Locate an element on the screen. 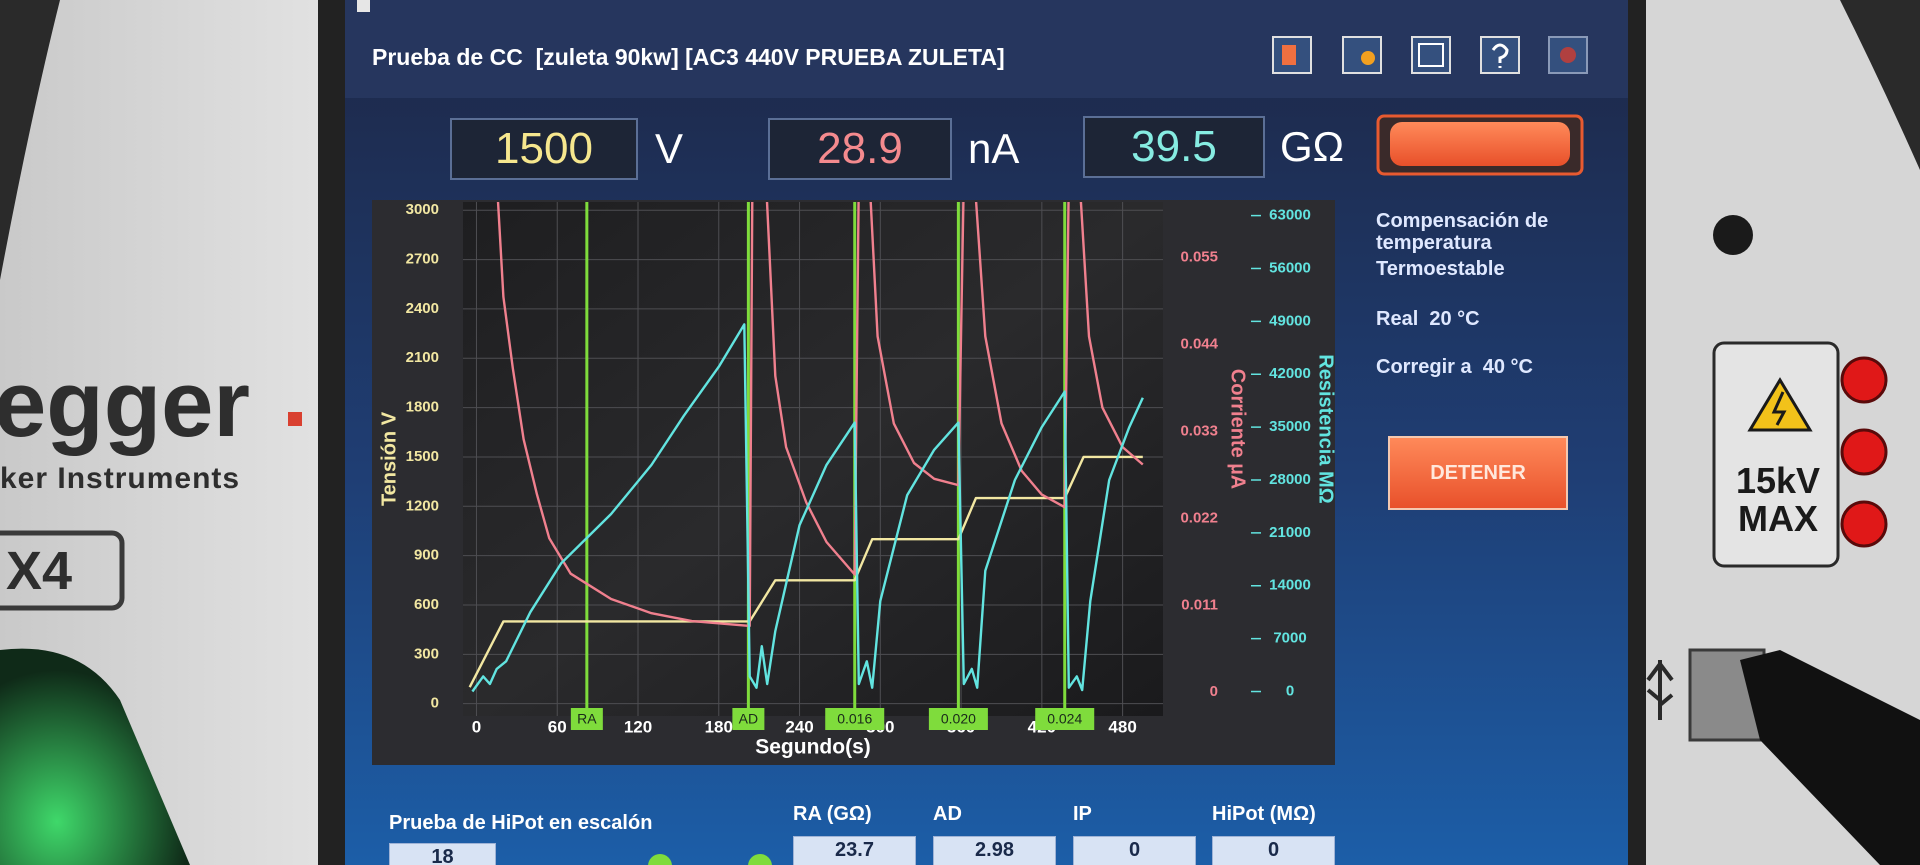  y2-tick-label: 0.022 is located at coordinates (1199, 517).